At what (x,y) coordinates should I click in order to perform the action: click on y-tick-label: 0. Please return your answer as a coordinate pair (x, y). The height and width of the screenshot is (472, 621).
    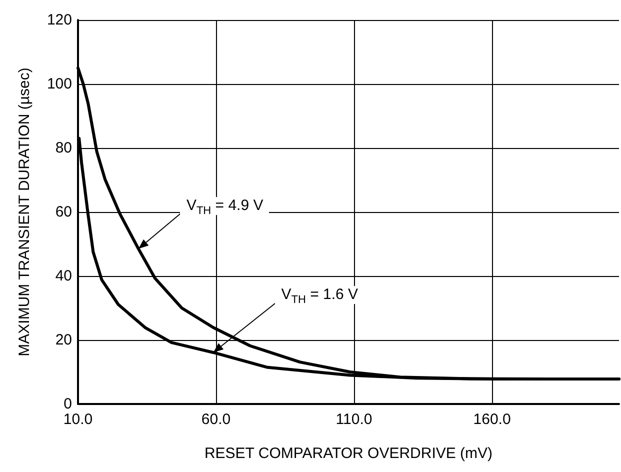
    Looking at the image, I should click on (68, 404).